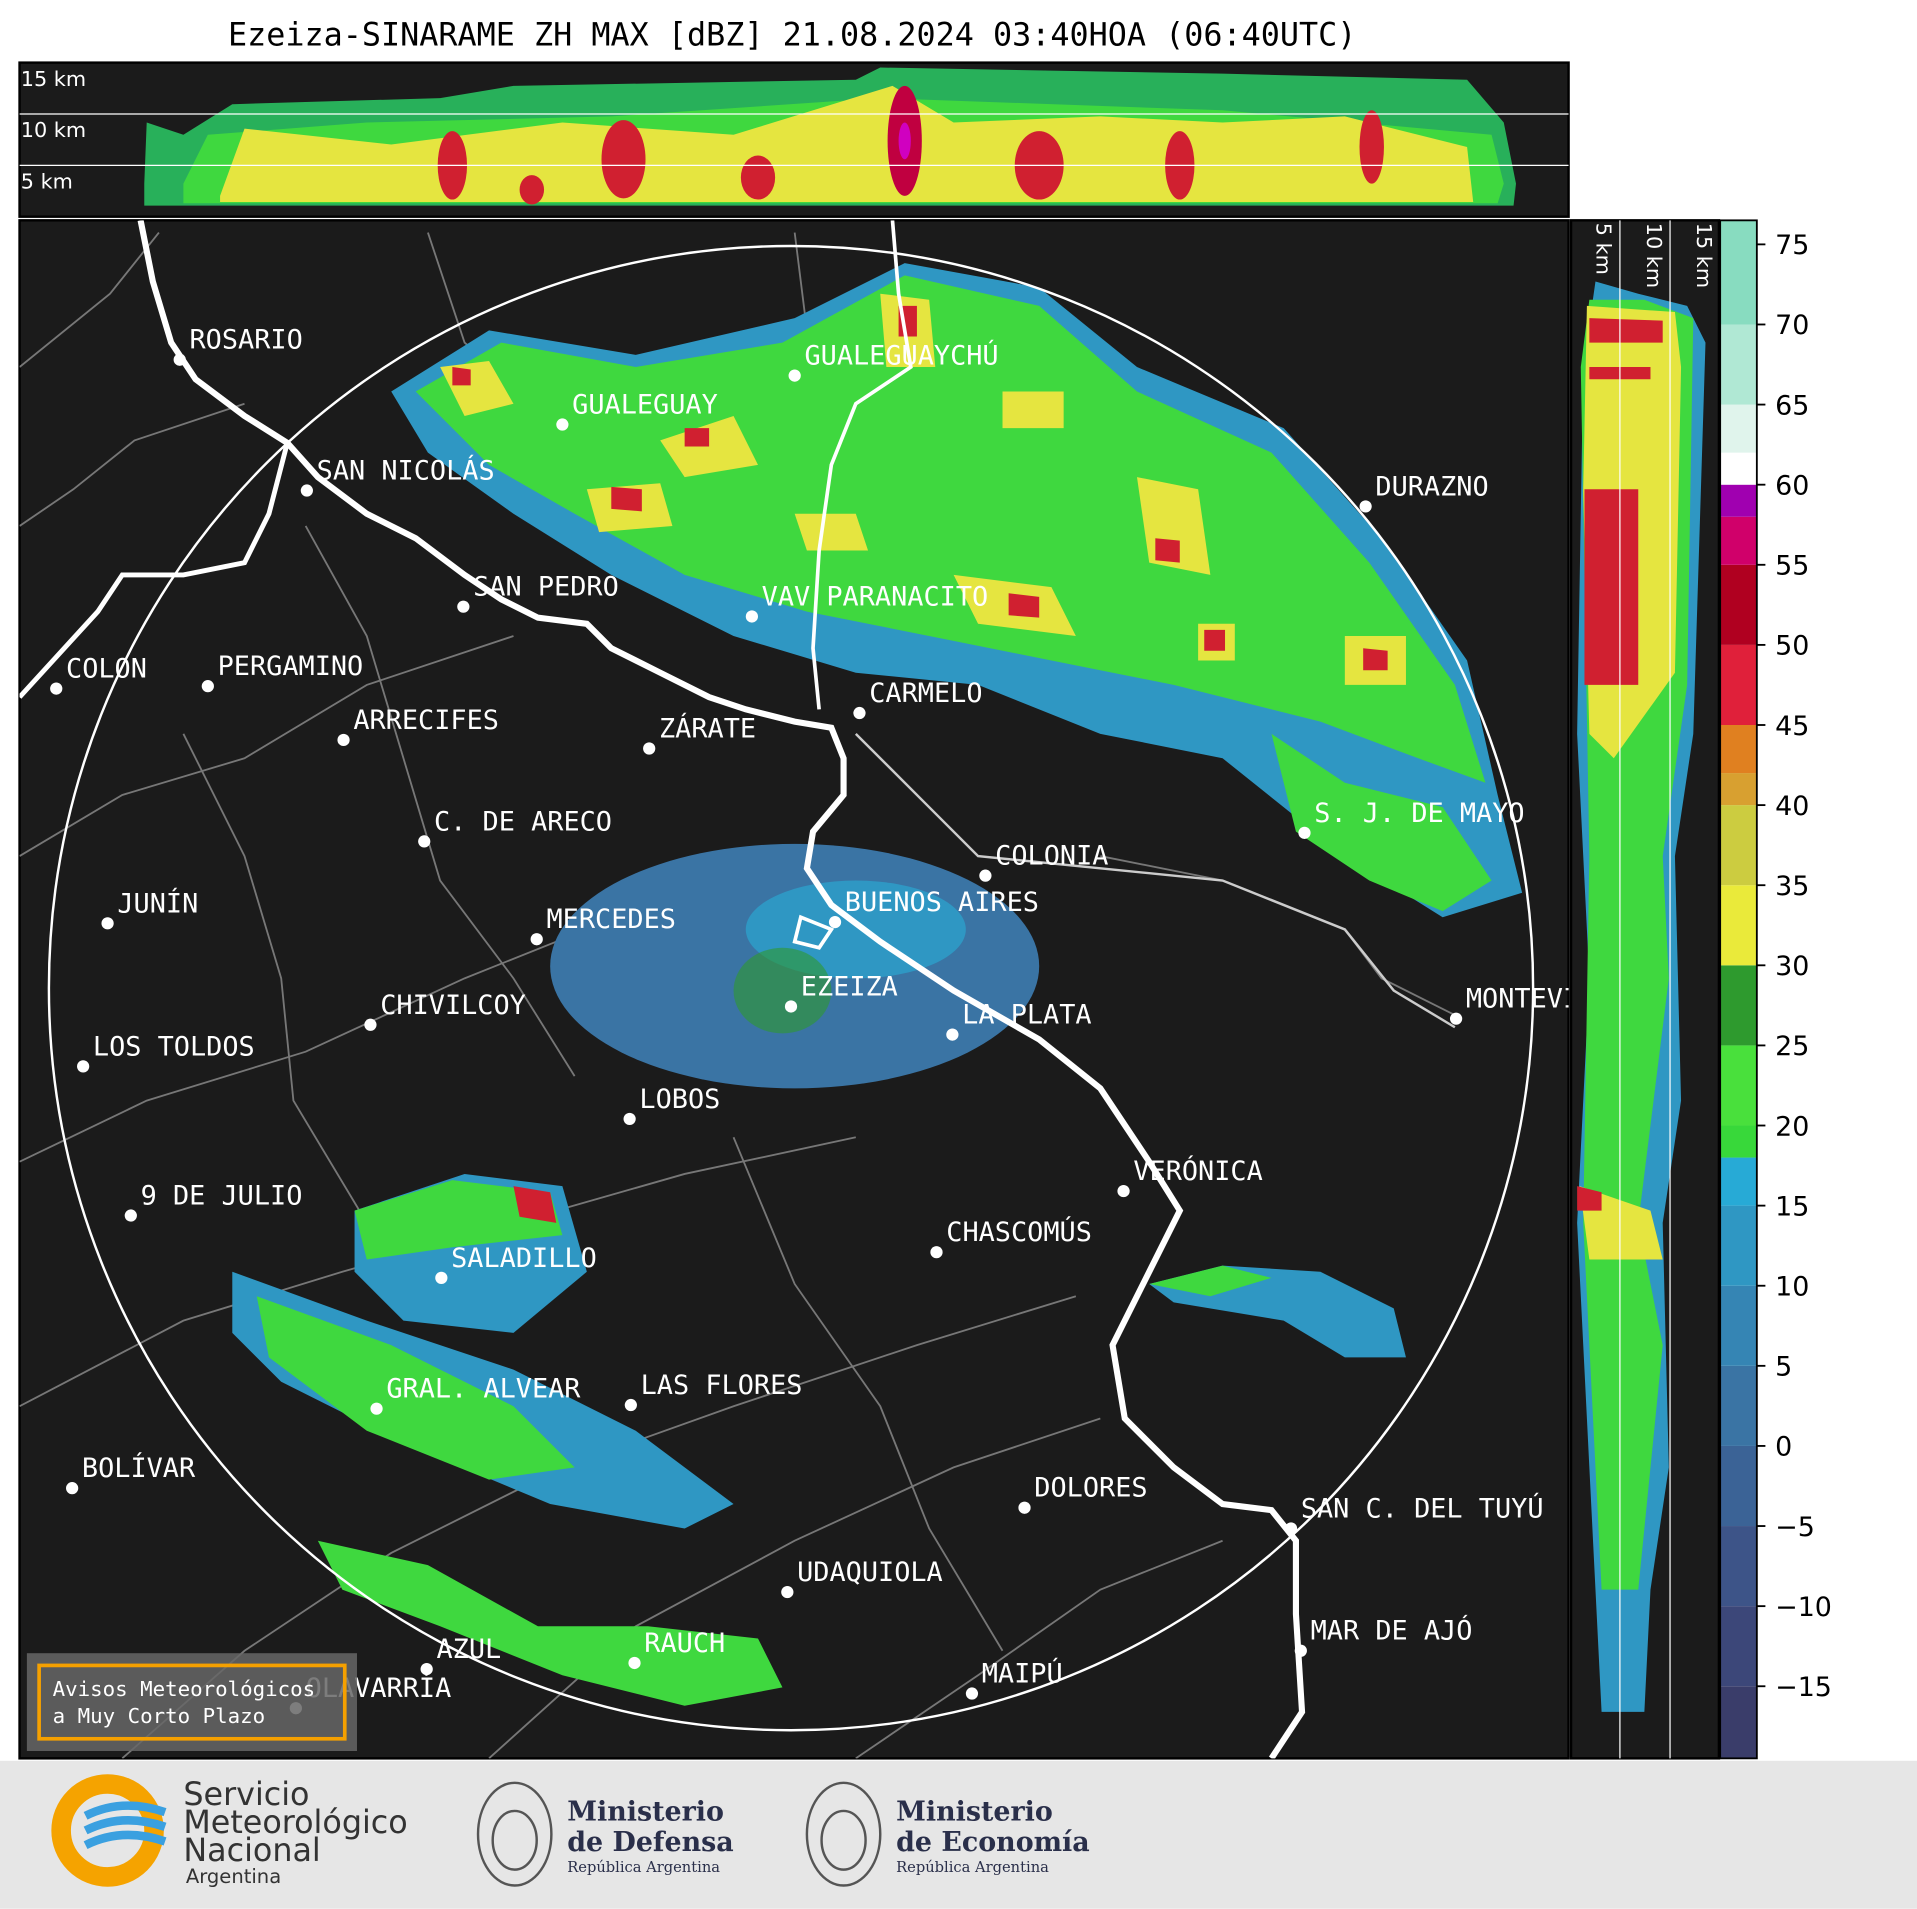 The image size is (1917, 1909). Describe the element at coordinates (1792, 646) in the screenshot. I see `colorbar-tick-label: 50` at that location.